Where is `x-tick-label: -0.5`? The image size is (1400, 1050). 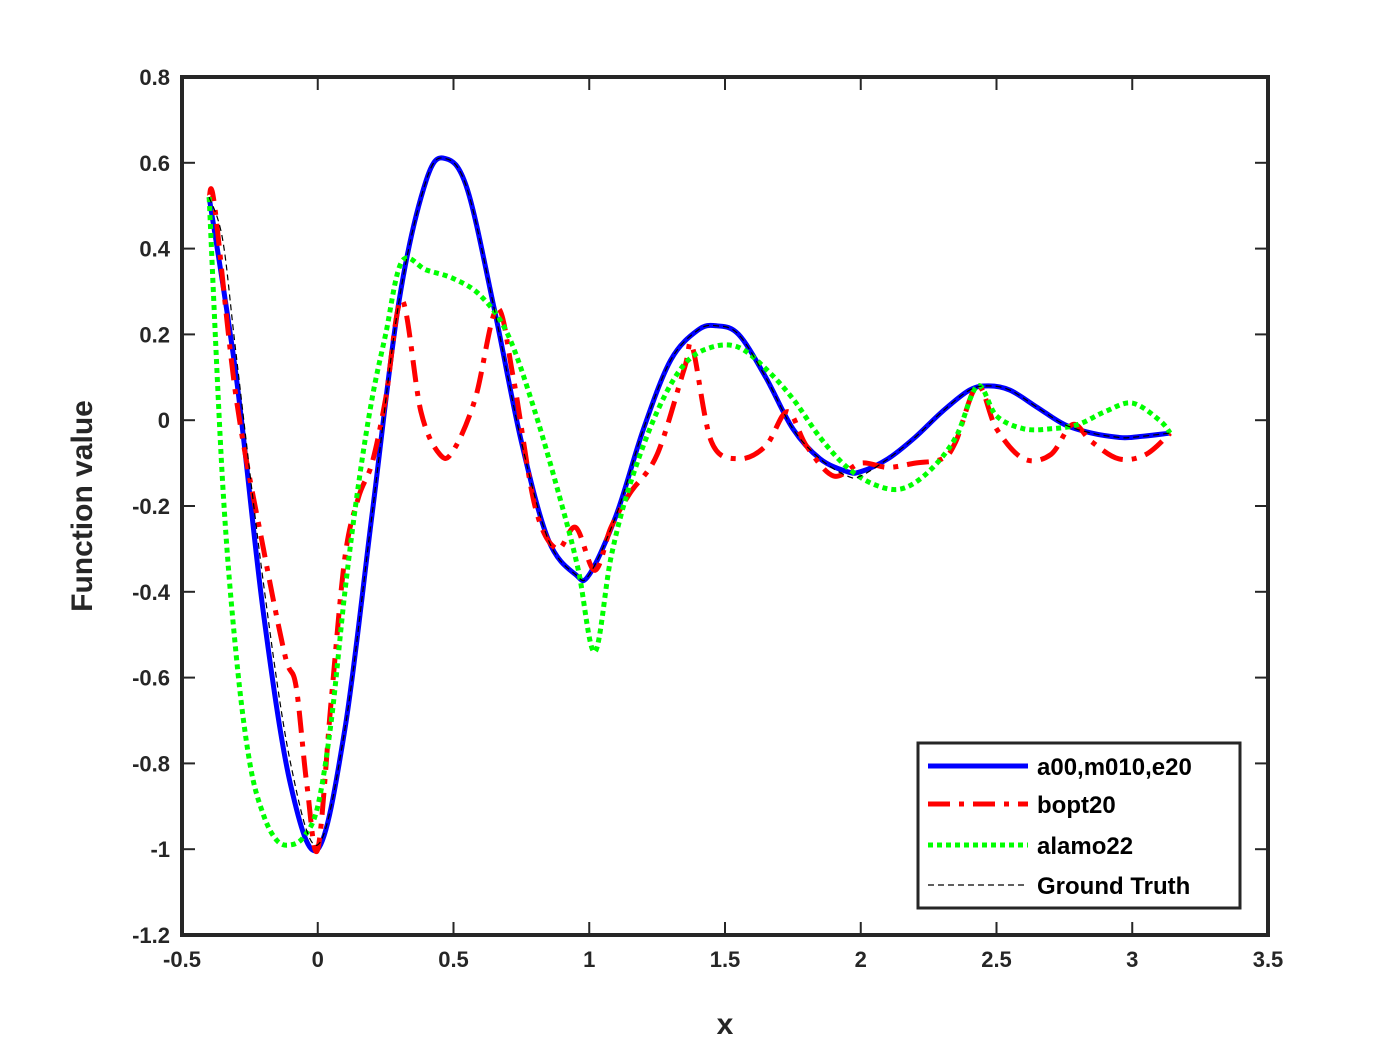
x-tick-label: -0.5 is located at coordinates (182, 959).